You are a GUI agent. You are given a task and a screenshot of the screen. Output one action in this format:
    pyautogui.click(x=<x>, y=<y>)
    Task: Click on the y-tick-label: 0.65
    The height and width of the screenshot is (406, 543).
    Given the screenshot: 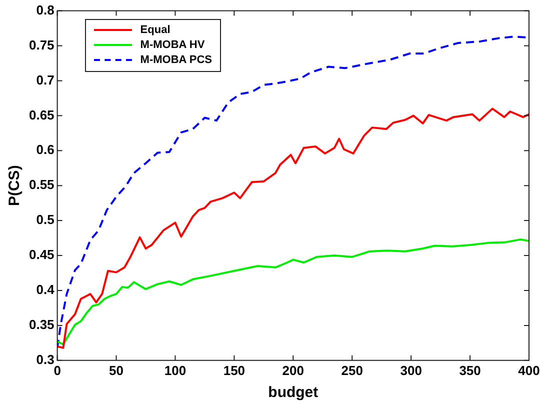 What is the action you would take?
    pyautogui.click(x=41, y=114)
    